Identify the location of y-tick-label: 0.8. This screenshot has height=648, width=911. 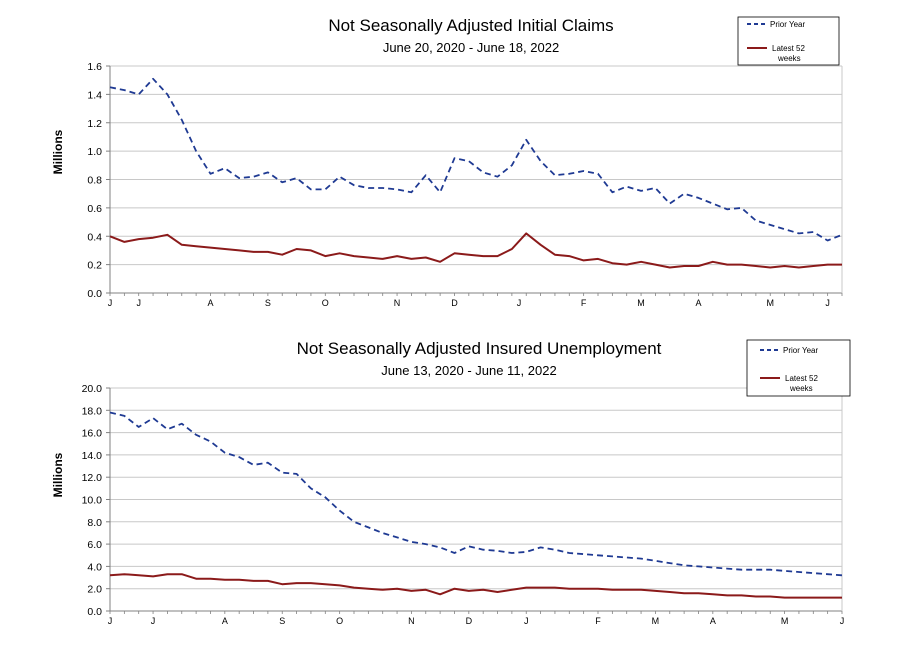
(94, 181).